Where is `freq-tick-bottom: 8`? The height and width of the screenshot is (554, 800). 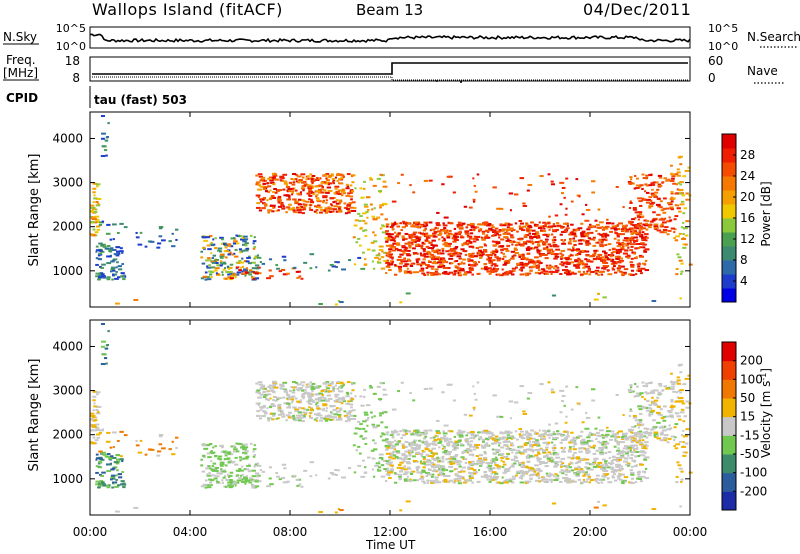 freq-tick-bottom: 8 is located at coordinates (76, 78).